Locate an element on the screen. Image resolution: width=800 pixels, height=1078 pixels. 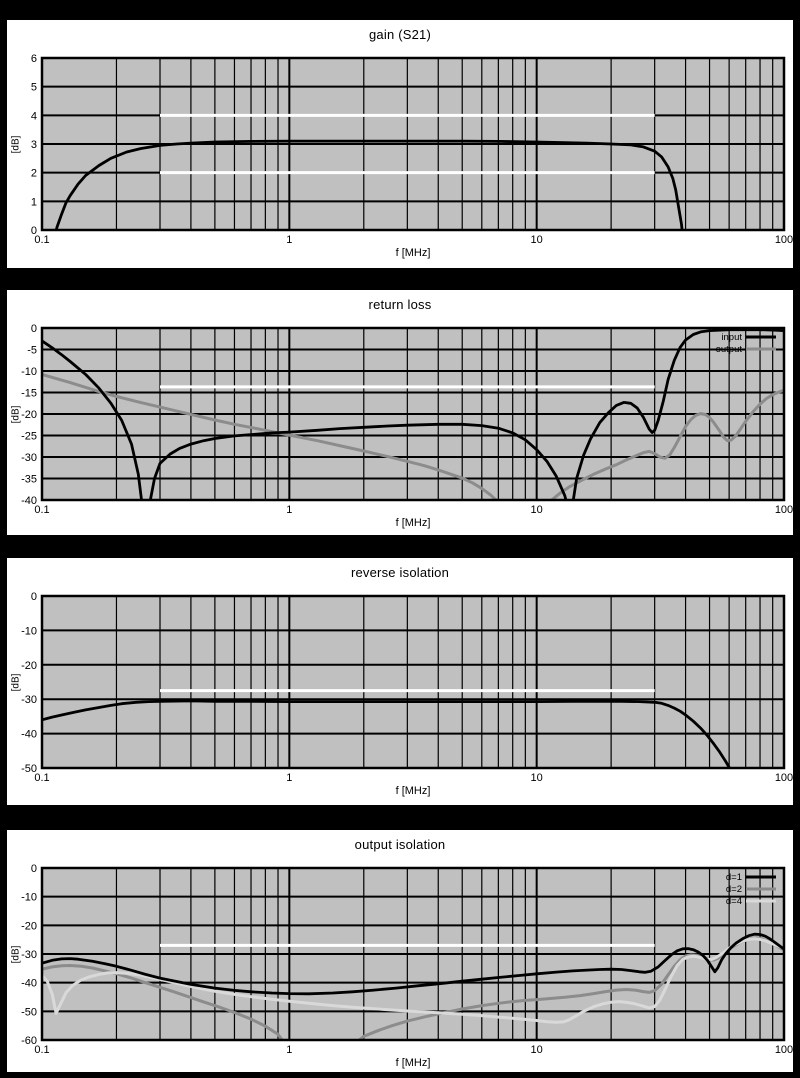
legend-label-d=2: d=2 is located at coordinates (734, 889).